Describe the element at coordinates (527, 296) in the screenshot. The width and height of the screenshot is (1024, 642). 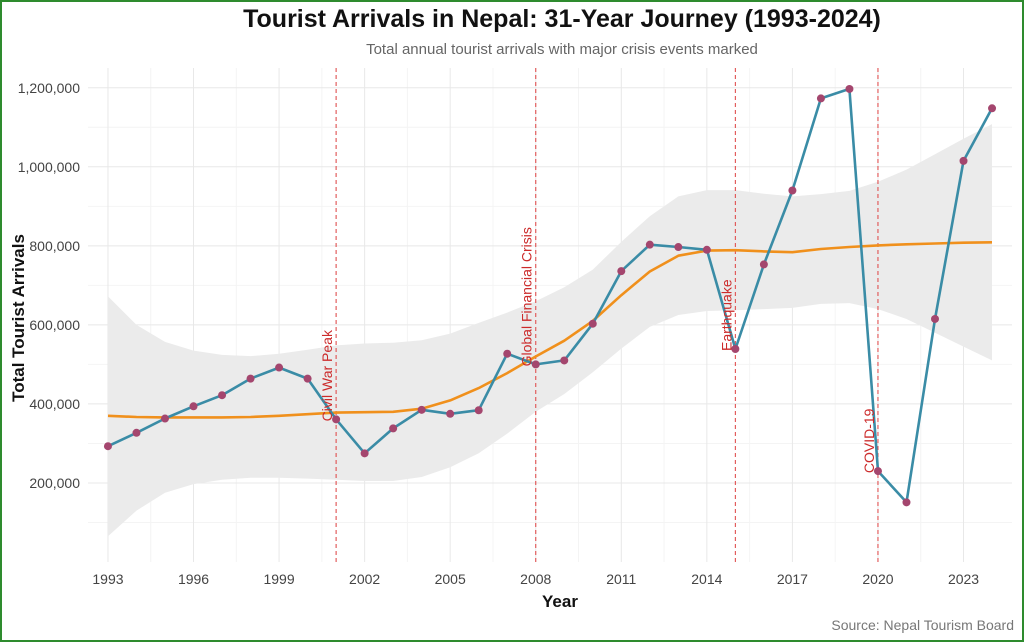
I see `event-label: Global Financial Crisis` at that location.